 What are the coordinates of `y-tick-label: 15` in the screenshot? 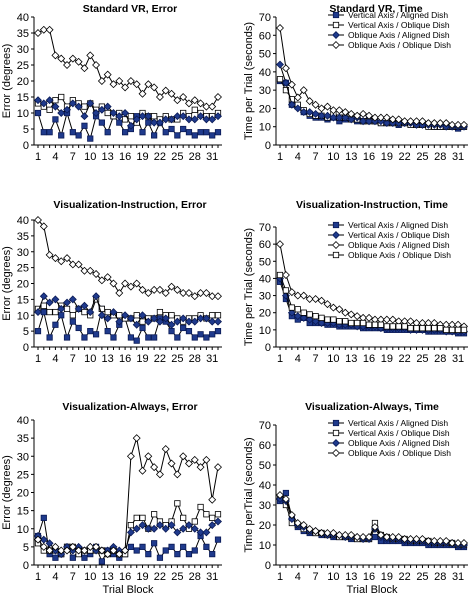 It's located at (23, 300).